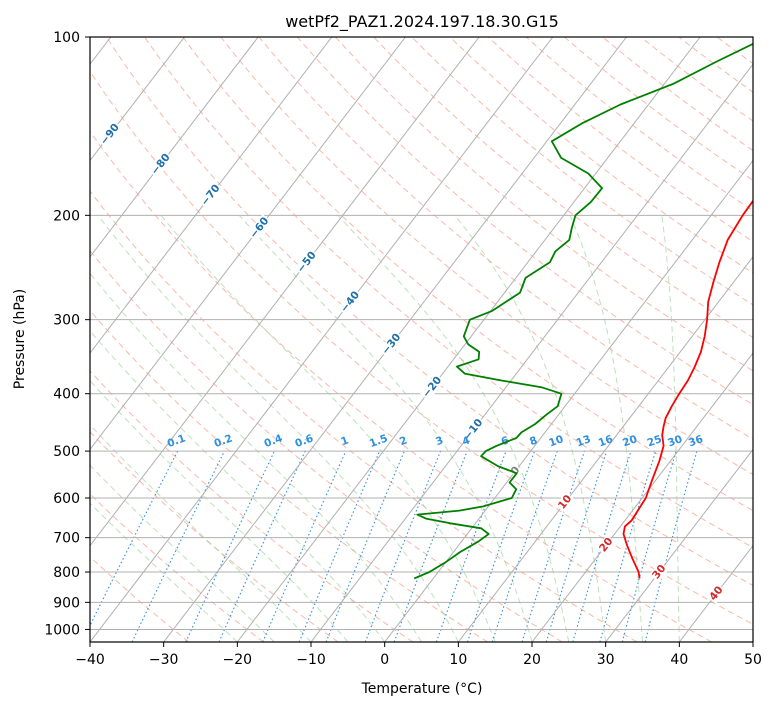 Image resolution: width=775 pixels, height=708 pixels. Describe the element at coordinates (418, 655) in the screenshot. I see `x-axis: −40 −30 −20 −10 0 10 20 30 40 50` at that location.